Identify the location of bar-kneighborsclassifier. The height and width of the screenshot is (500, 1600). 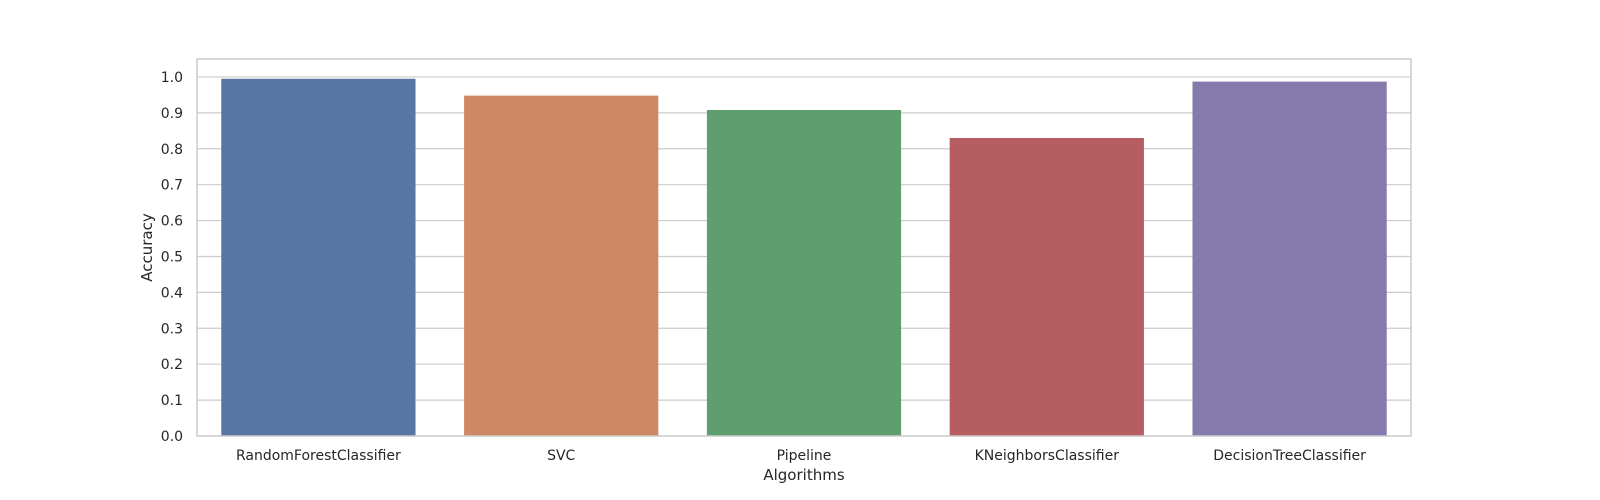
(1046, 286).